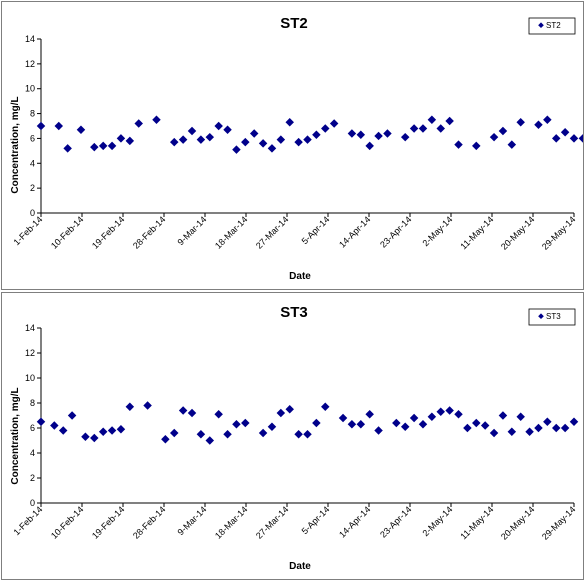 This screenshot has width=587, height=582. I want to click on y-tick-label: 2, so click(32, 188).